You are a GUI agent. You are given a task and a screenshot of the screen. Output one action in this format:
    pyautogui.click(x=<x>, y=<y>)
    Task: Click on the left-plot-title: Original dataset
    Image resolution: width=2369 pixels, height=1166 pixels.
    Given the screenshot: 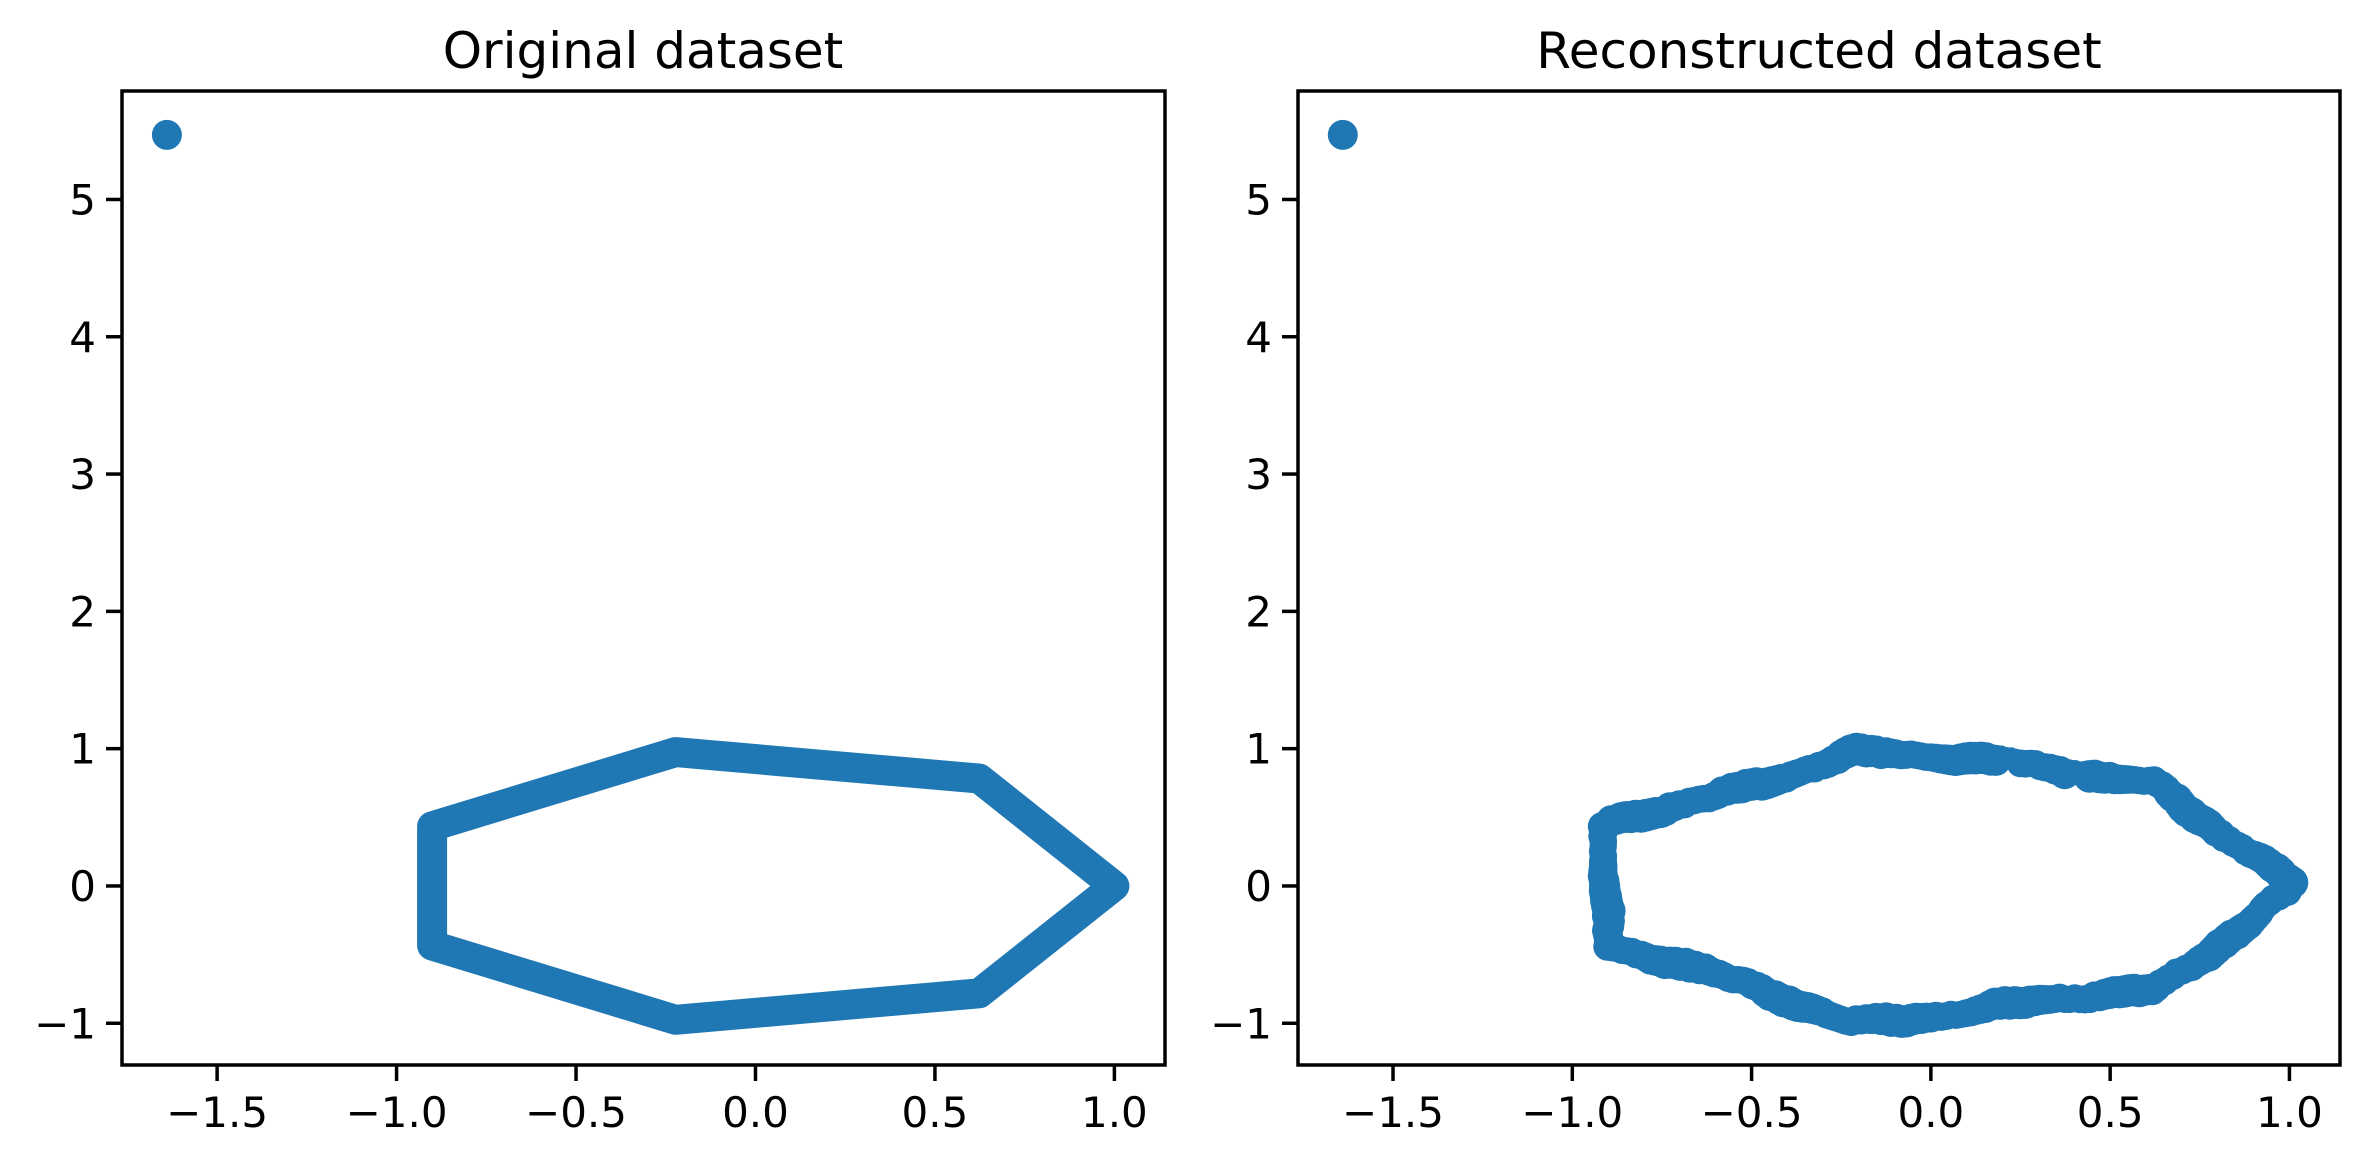 What is the action you would take?
    pyautogui.click(x=643, y=51)
    